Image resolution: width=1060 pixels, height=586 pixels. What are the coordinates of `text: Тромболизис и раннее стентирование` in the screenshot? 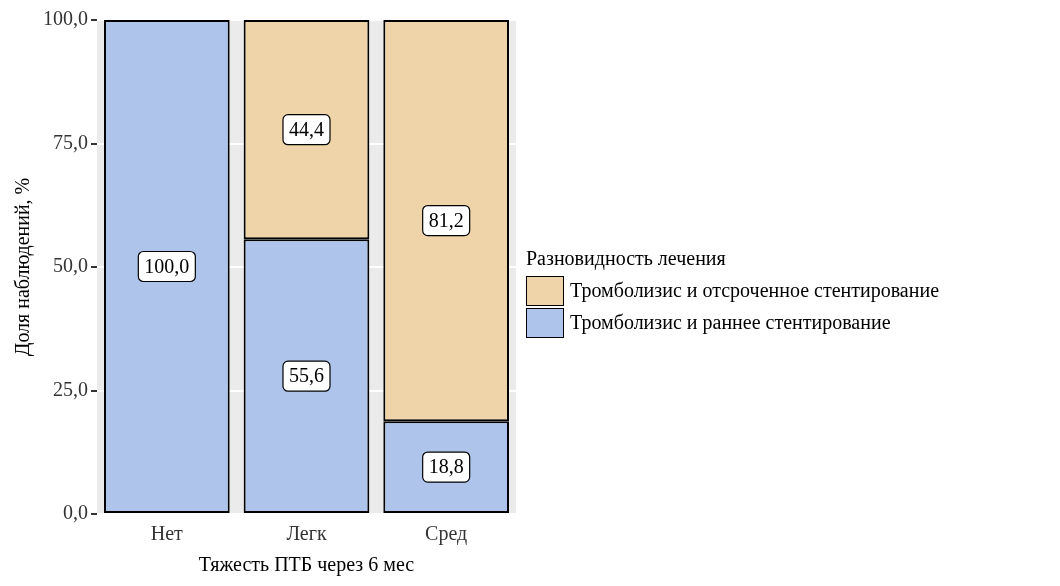 It's located at (730, 322).